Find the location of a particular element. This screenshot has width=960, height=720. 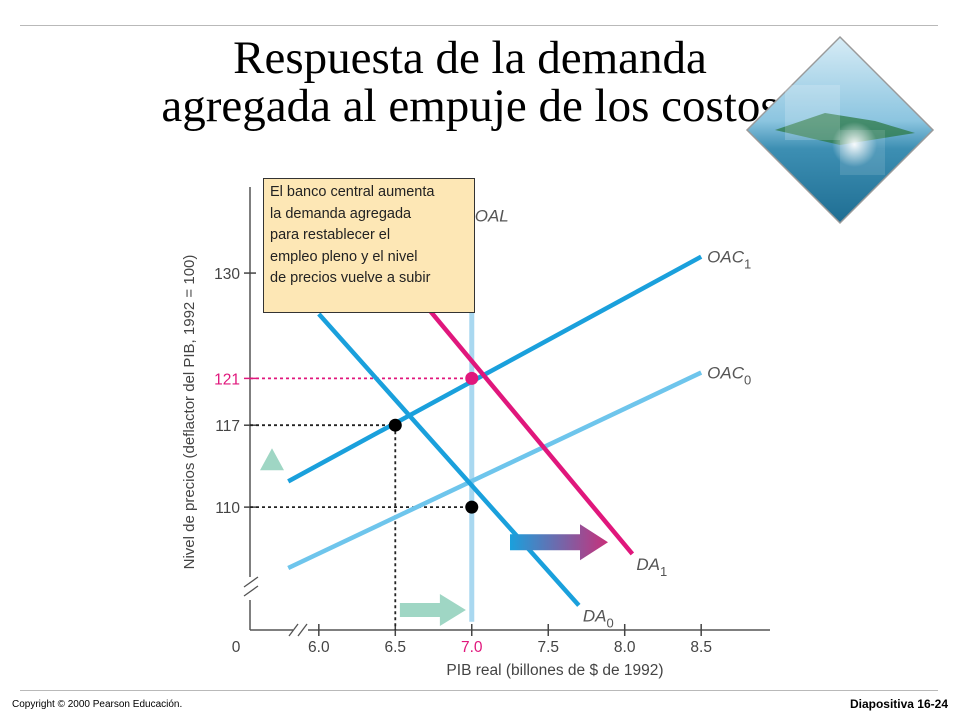

x-tick-label: 0 is located at coordinates (236, 647).